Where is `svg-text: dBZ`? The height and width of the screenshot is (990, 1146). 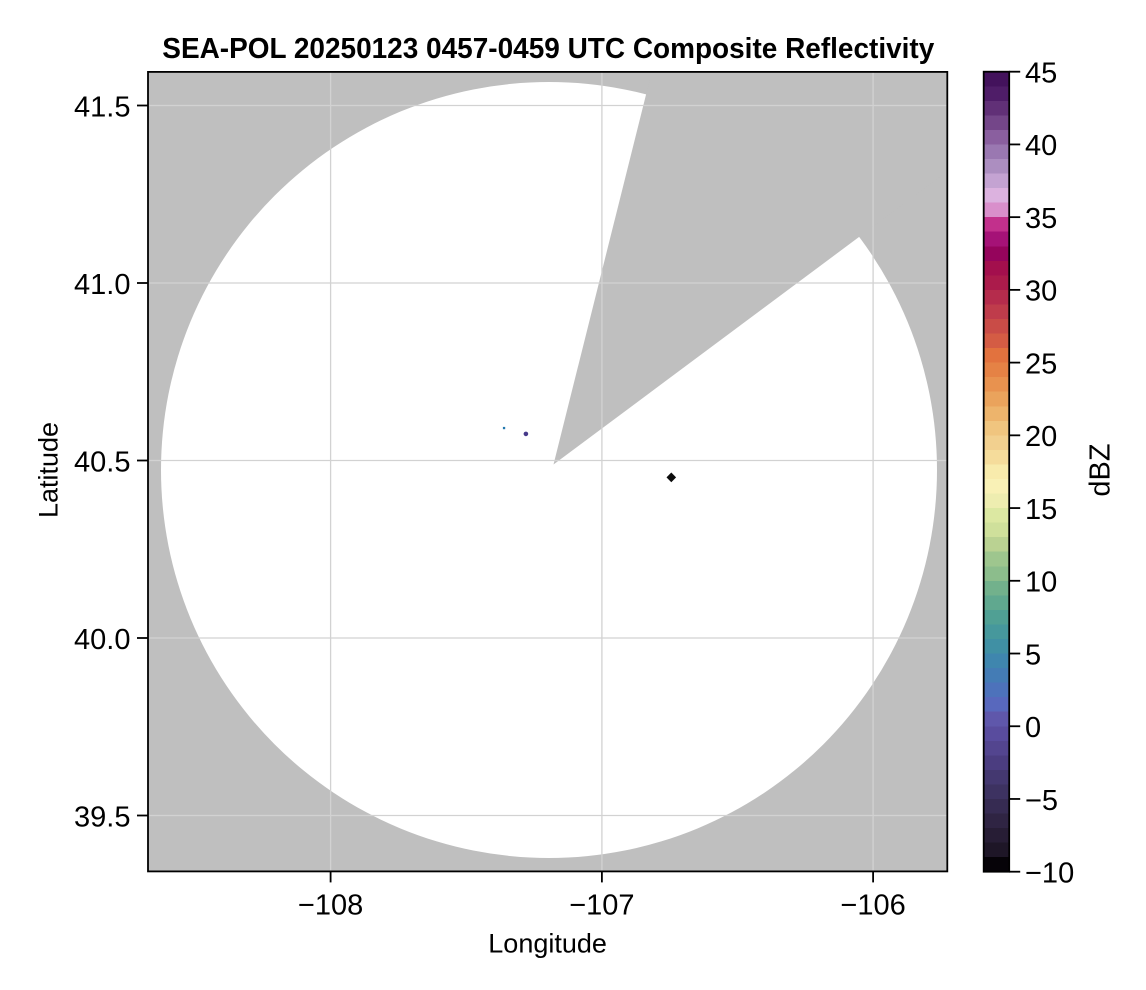
svg-text: dBZ is located at coordinates (1101, 469).